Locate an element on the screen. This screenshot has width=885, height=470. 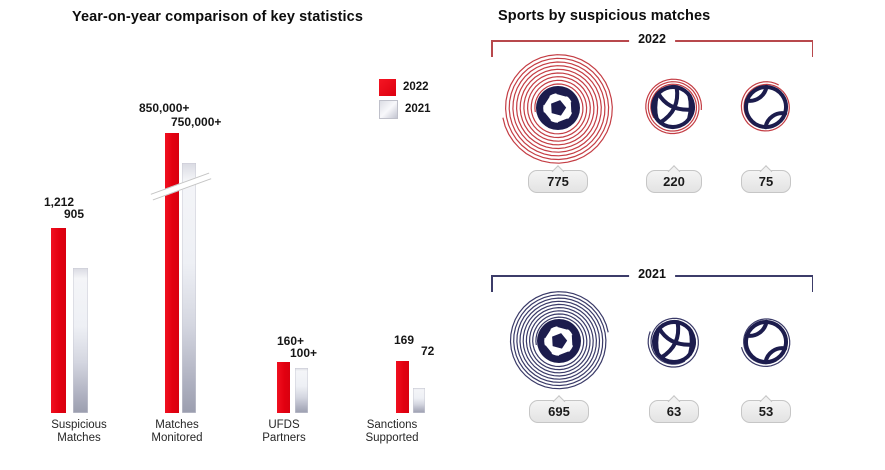
bracket-2021: 2021 is located at coordinates (652, 280).